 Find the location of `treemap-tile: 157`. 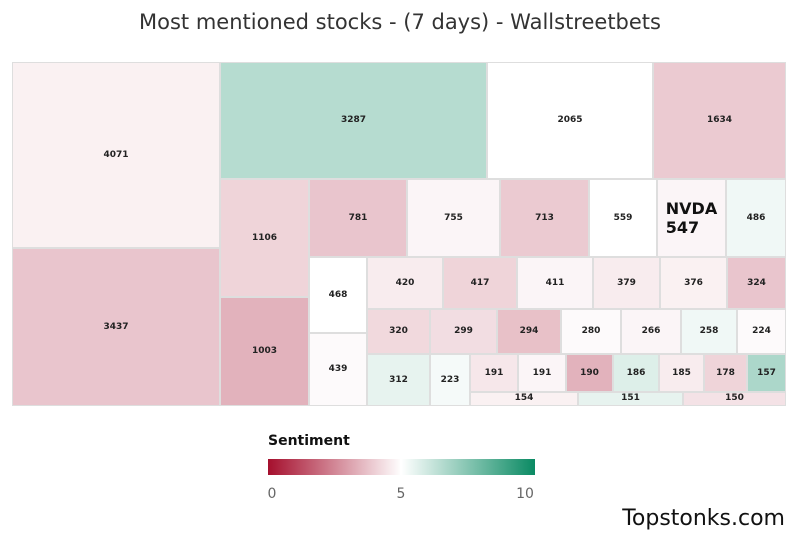

treemap-tile: 157 is located at coordinates (766, 373).